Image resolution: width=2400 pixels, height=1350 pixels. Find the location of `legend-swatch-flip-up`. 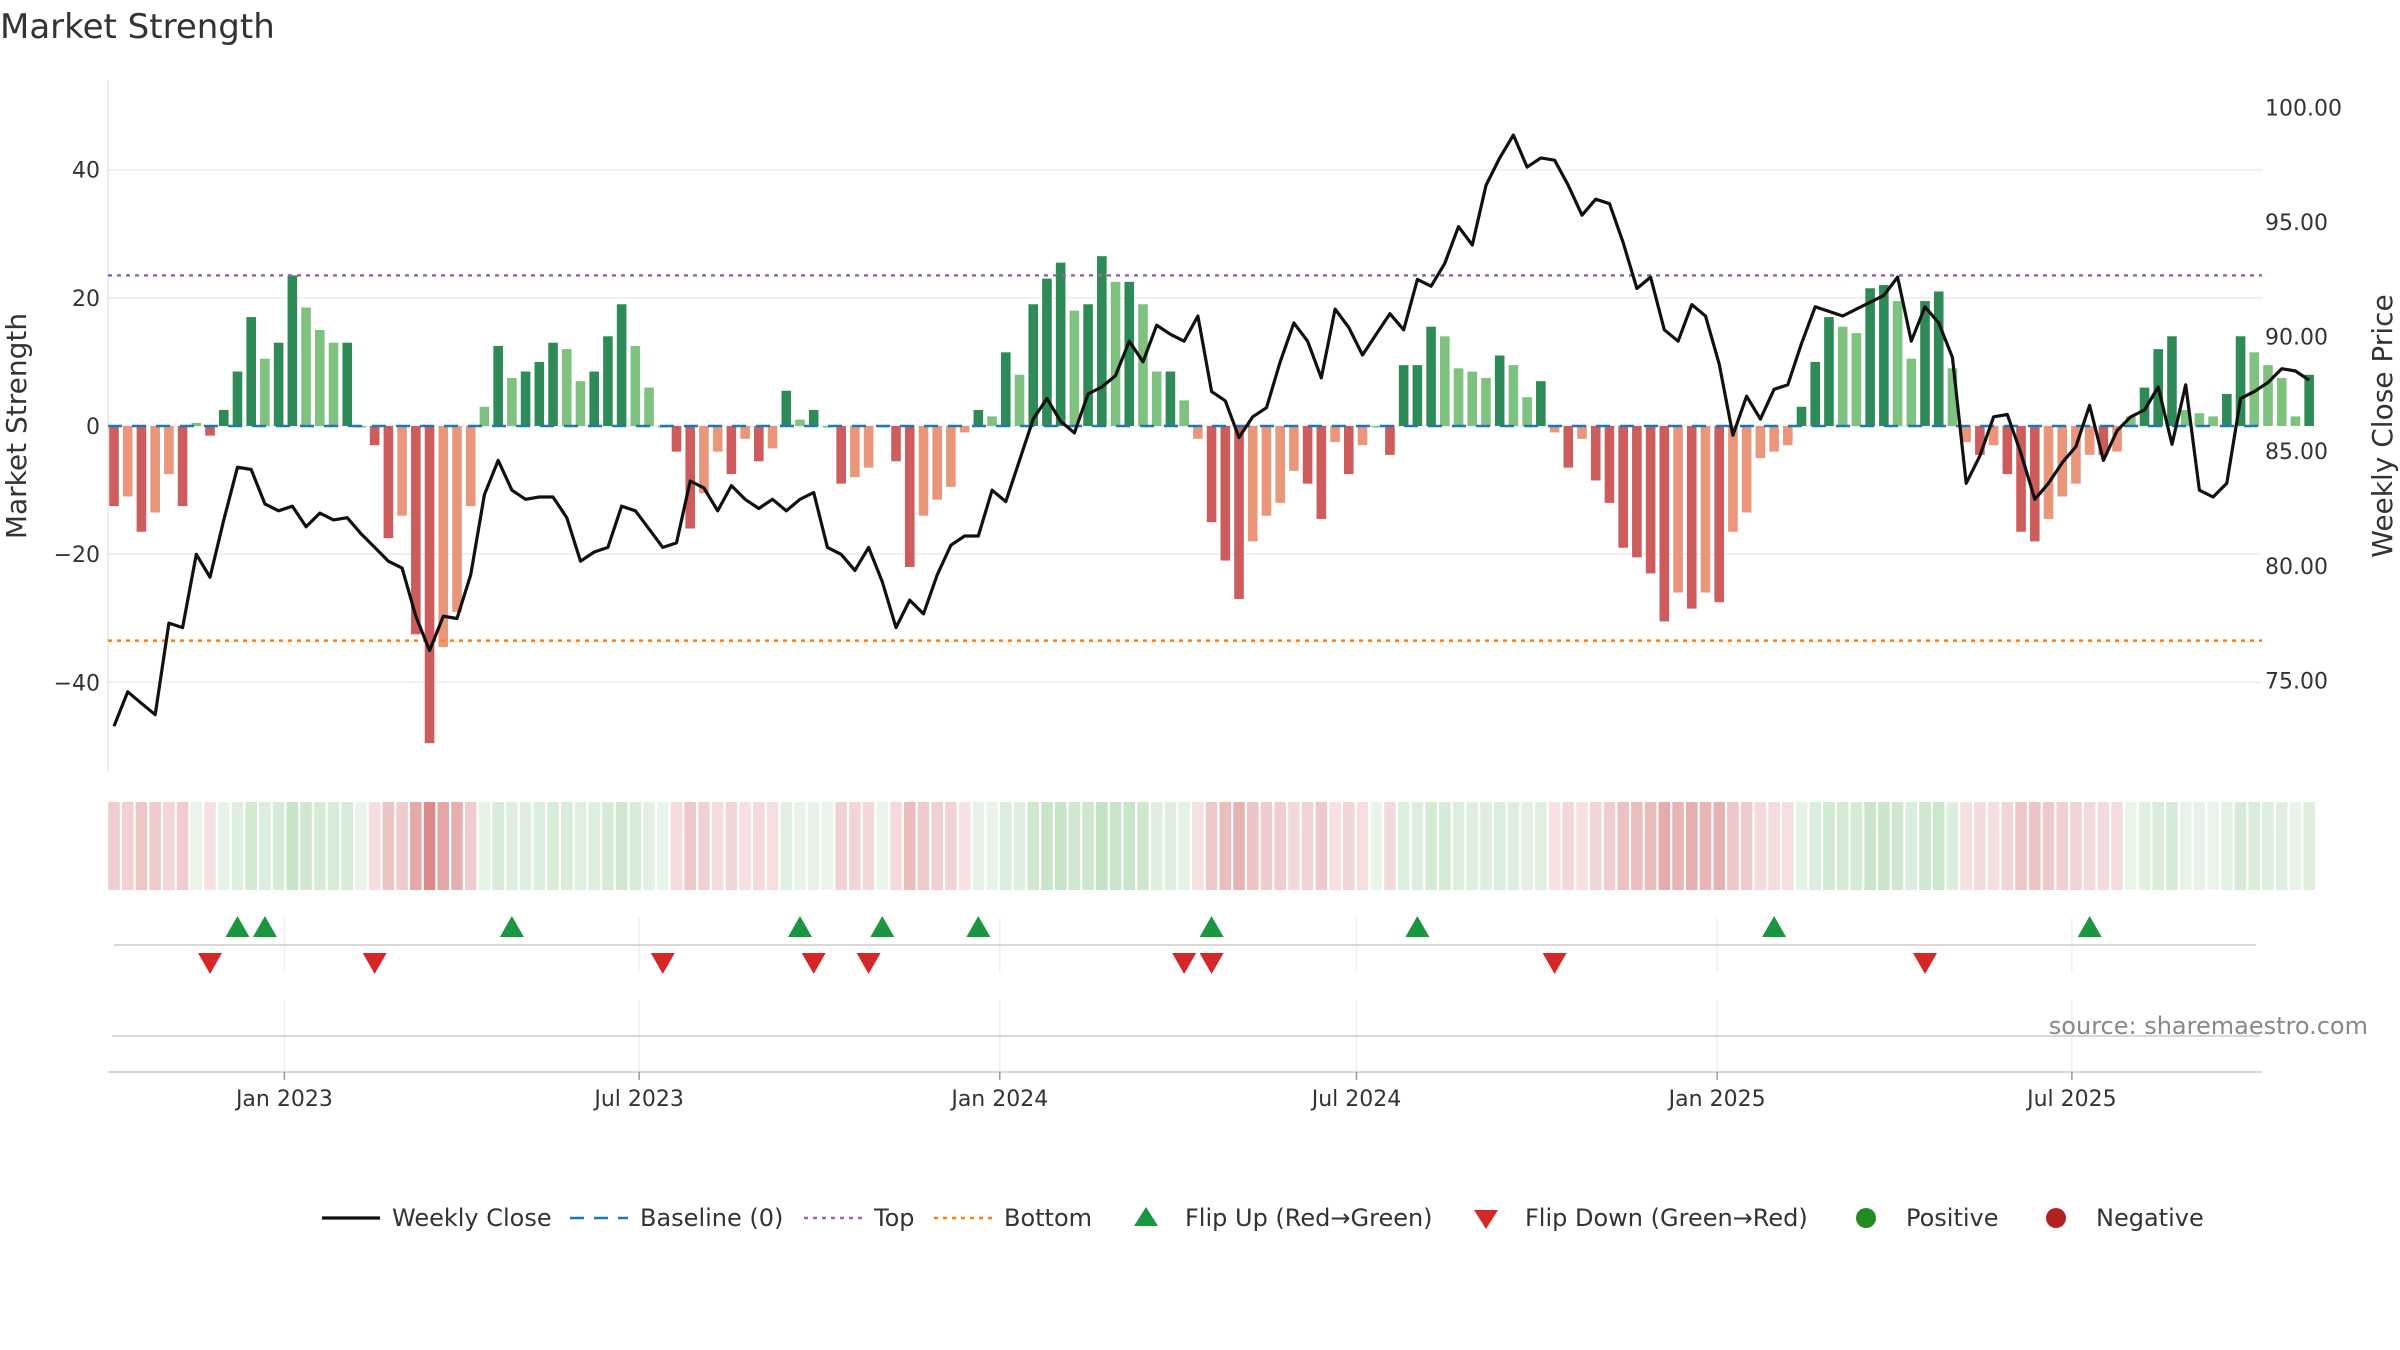

legend-swatch-flip-up is located at coordinates (1146, 1216).